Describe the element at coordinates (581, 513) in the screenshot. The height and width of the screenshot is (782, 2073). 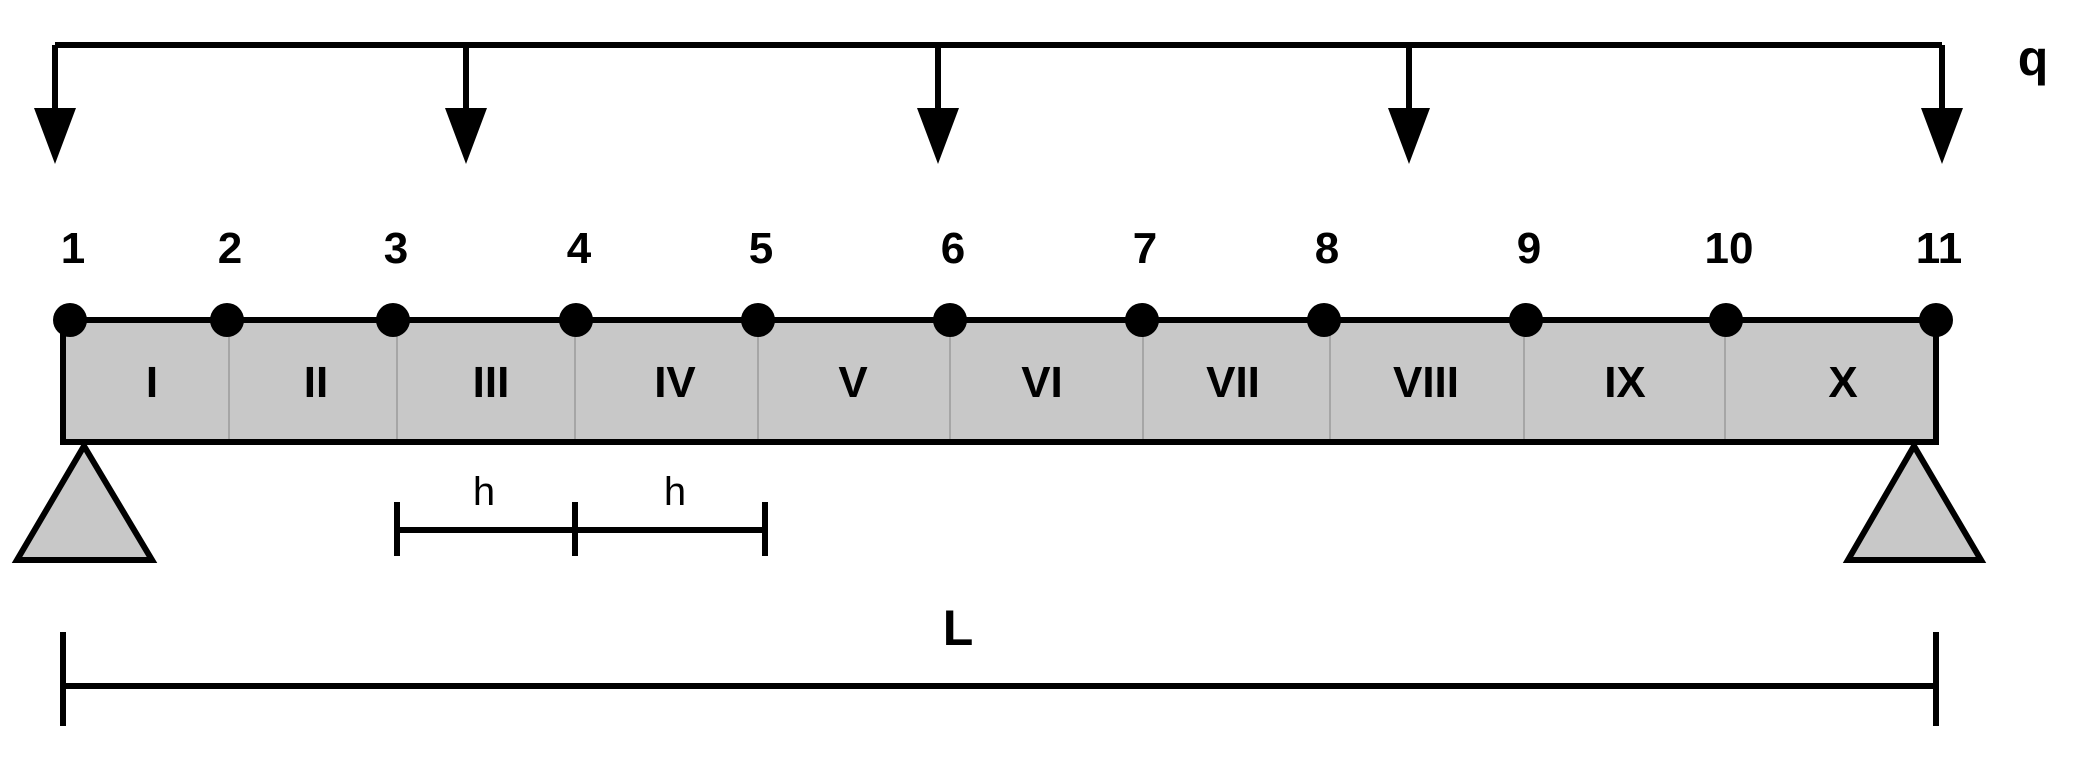
I see `spacing-dimension: h h` at that location.